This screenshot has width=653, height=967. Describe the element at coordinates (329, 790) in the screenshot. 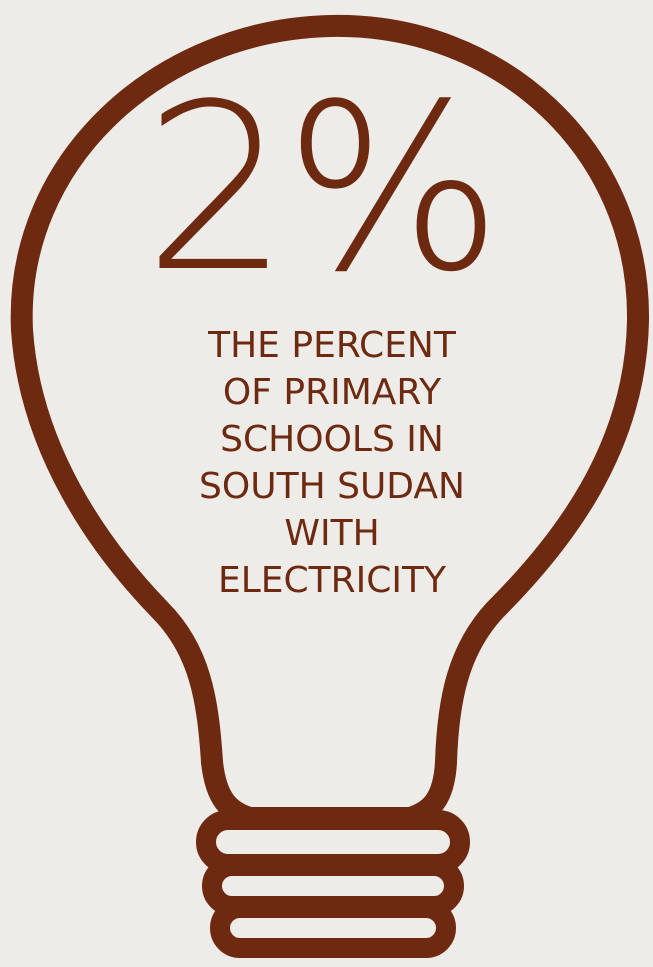

I see `bulb-neck` at that location.